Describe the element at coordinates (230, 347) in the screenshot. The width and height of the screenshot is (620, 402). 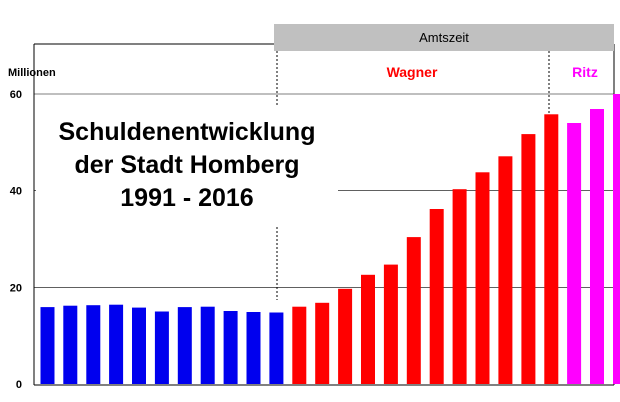
I see `bar-1999` at that location.